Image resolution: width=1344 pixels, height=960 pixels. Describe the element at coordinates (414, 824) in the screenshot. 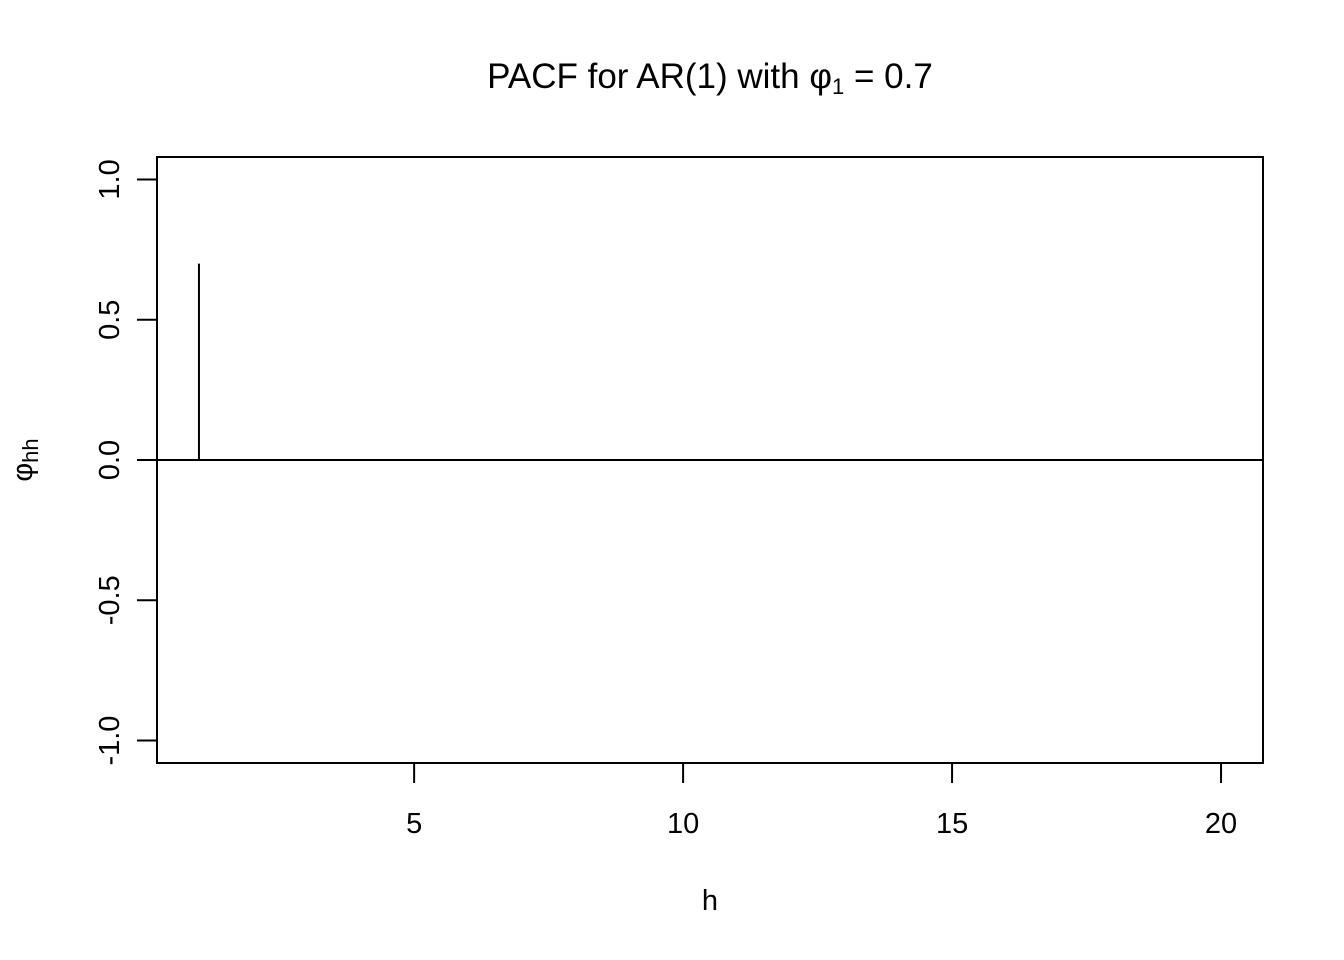

I see `x-tick-label-5: 5` at that location.